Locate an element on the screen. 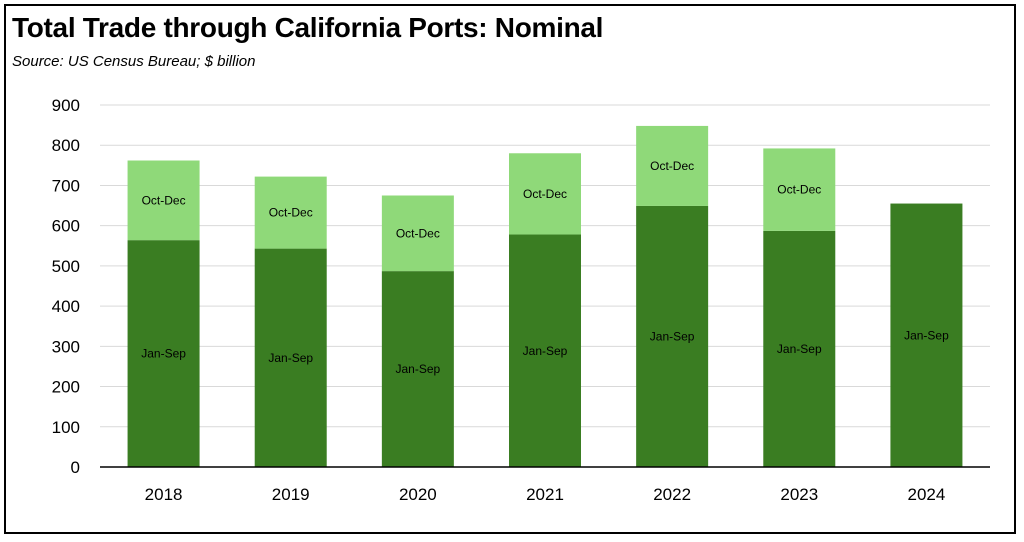  y-tick-label: 700 is located at coordinates (66, 185).